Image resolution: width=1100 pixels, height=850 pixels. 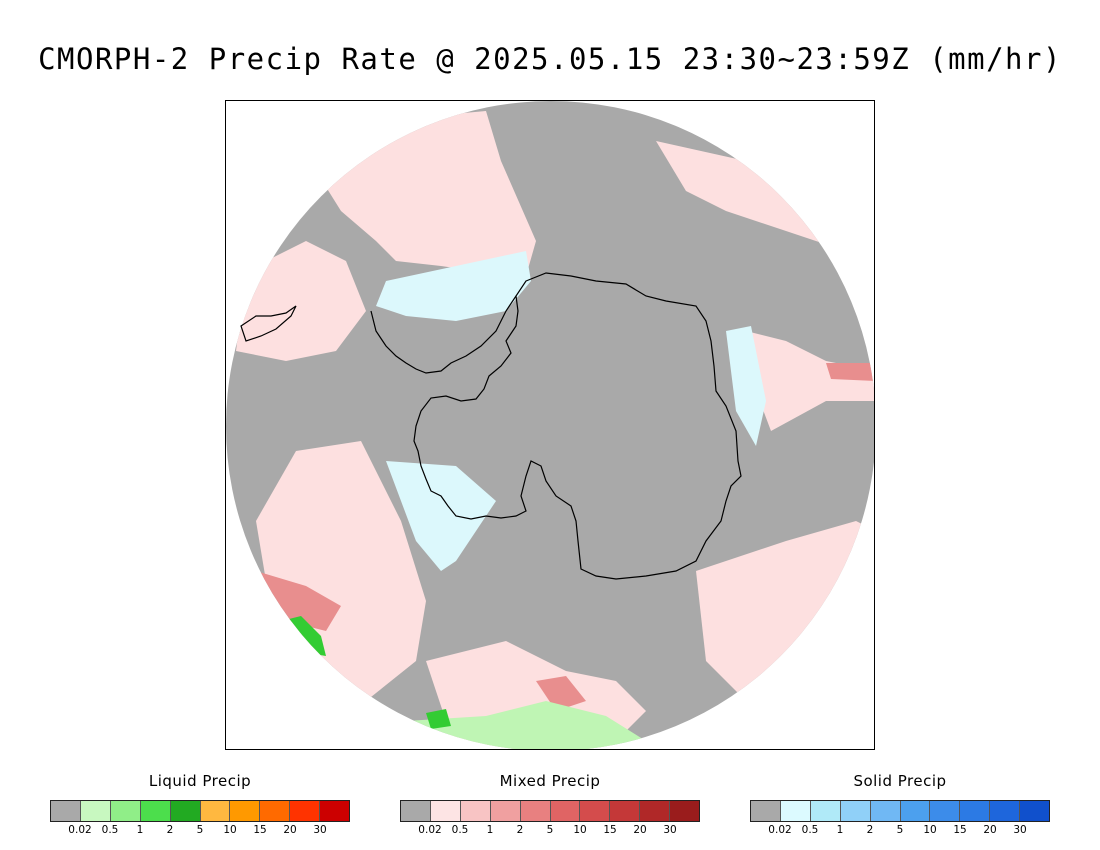 I want to click on antarctic-peninsula-coastline, so click(x=443, y=334).